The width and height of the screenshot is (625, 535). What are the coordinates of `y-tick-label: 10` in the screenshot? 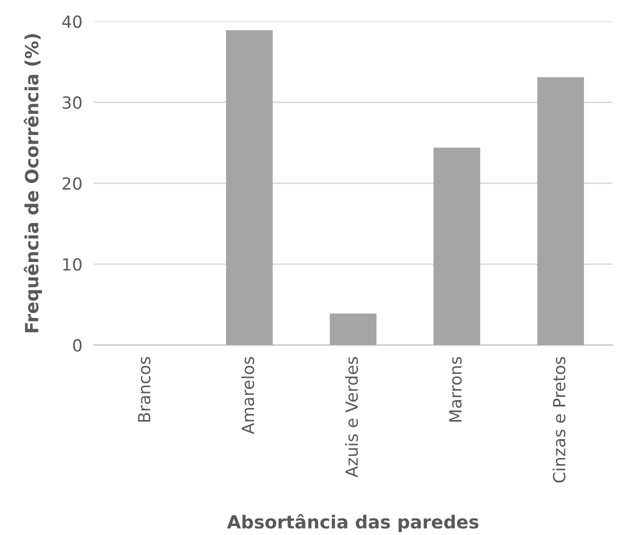 It's located at (72, 264).